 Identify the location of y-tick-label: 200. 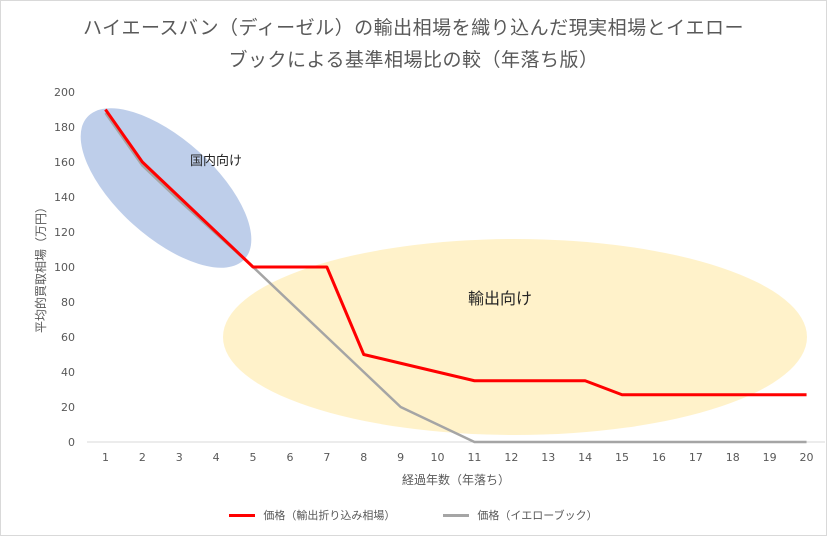
(64, 92).